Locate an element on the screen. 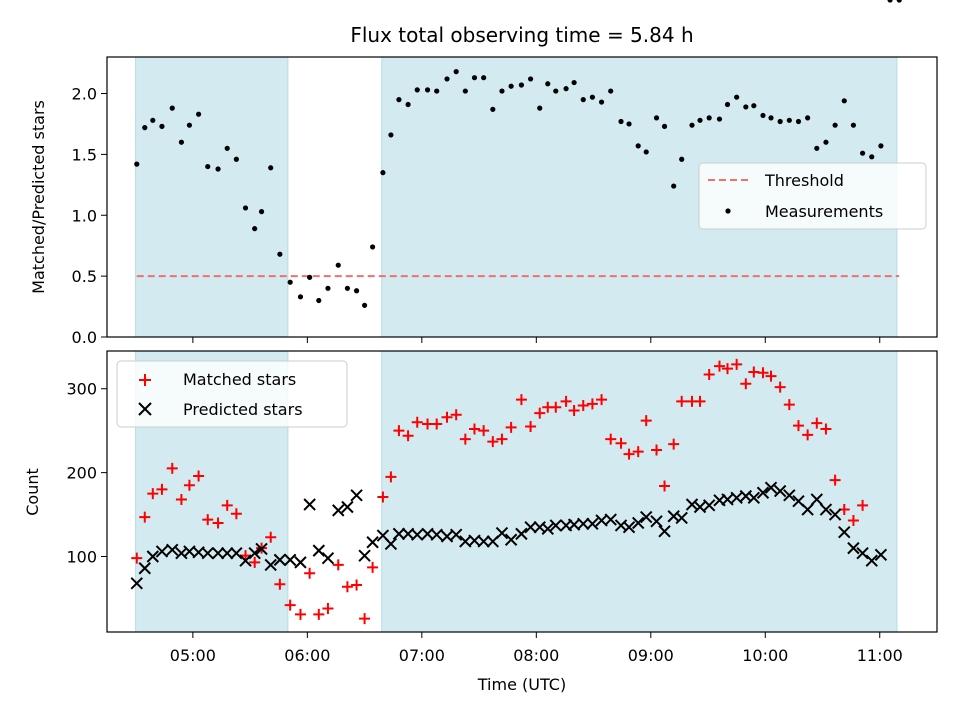  legend-threshold-label: Threshold is located at coordinates (804, 180).